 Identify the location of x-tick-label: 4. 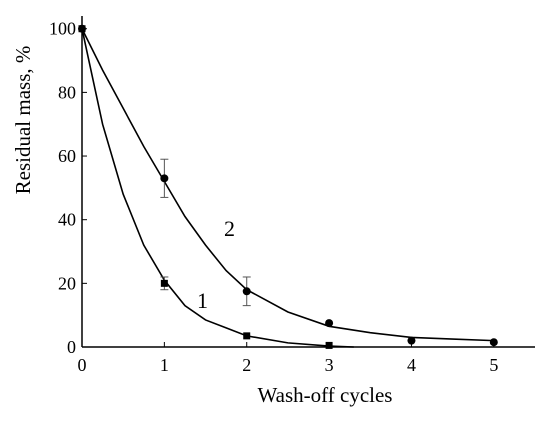
(411, 365).